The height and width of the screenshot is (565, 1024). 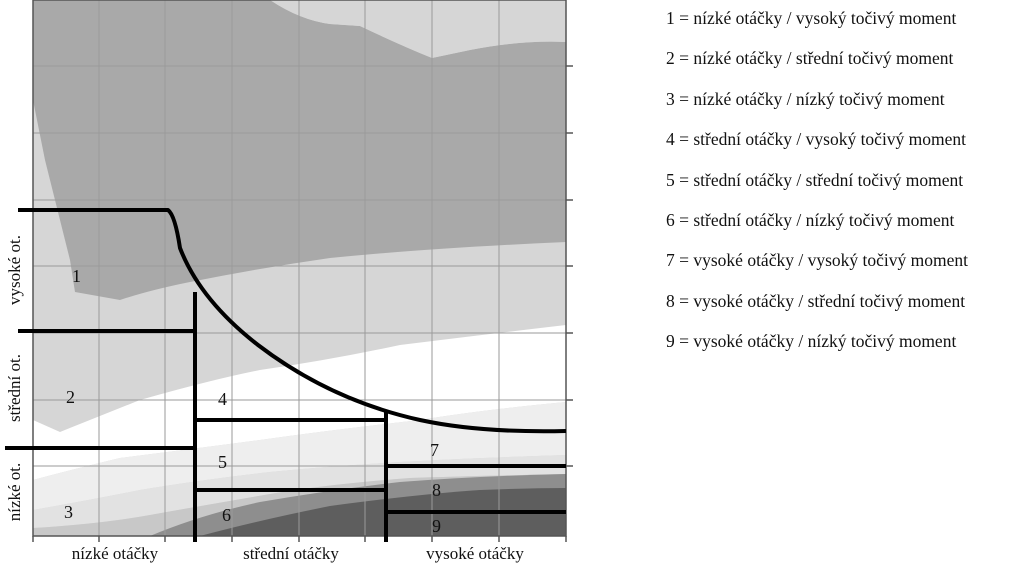 I want to click on x-label-high-speed: vysoké otáčky, so click(x=475, y=553).